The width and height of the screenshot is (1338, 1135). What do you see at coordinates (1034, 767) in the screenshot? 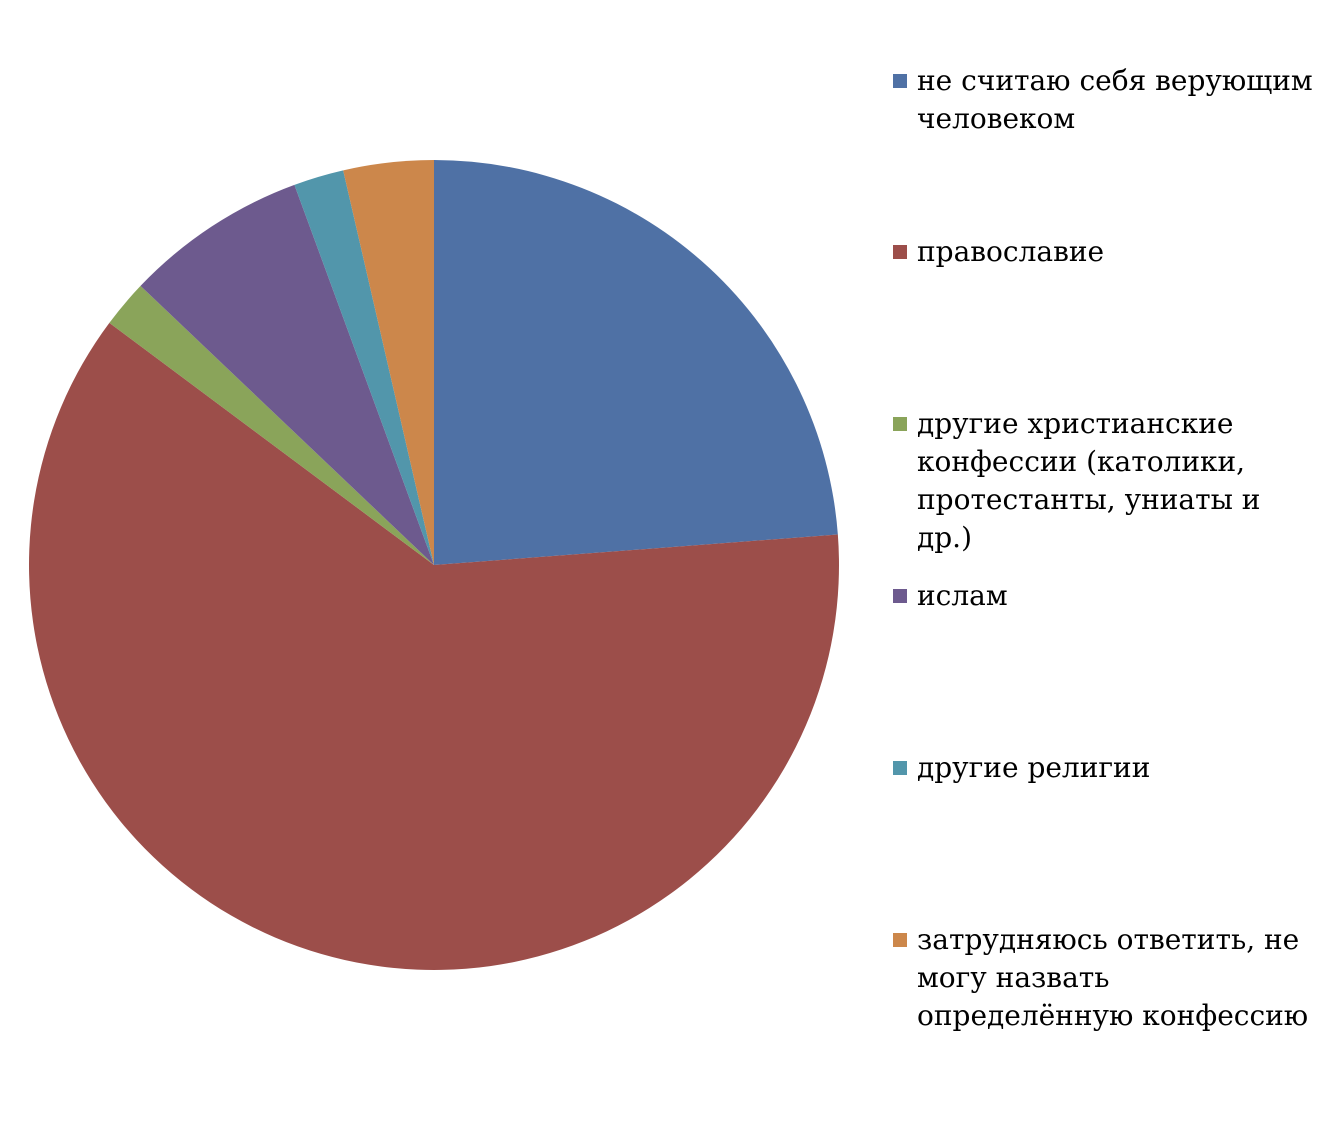
I see `legend-label: другие религии` at bounding box center [1034, 767].